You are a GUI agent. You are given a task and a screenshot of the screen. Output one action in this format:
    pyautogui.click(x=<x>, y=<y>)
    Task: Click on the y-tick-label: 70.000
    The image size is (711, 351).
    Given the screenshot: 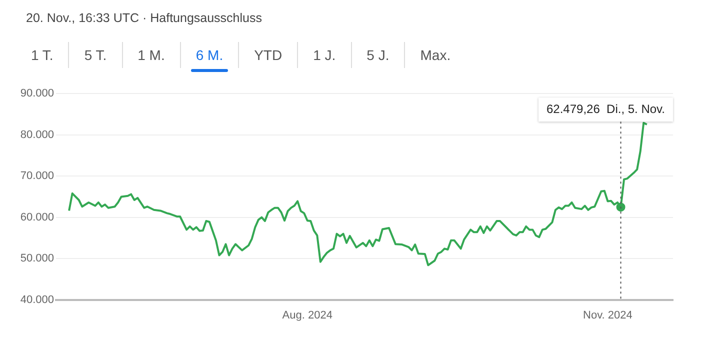 What is the action you would take?
    pyautogui.click(x=37, y=176)
    